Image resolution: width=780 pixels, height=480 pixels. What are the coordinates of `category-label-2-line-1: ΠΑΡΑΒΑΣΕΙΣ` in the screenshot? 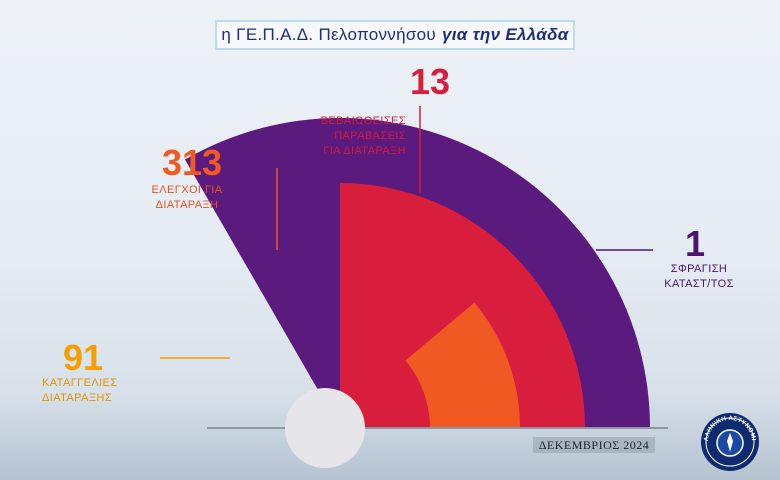 It's located at (370, 136).